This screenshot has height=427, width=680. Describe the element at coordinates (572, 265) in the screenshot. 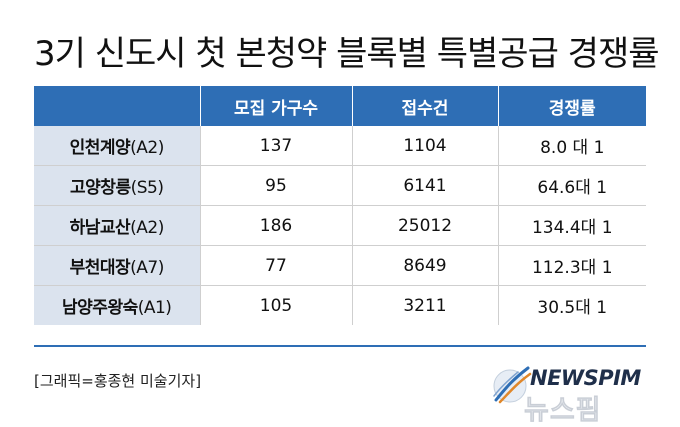

I see `ratio-cell: 112.3대 1` at that location.